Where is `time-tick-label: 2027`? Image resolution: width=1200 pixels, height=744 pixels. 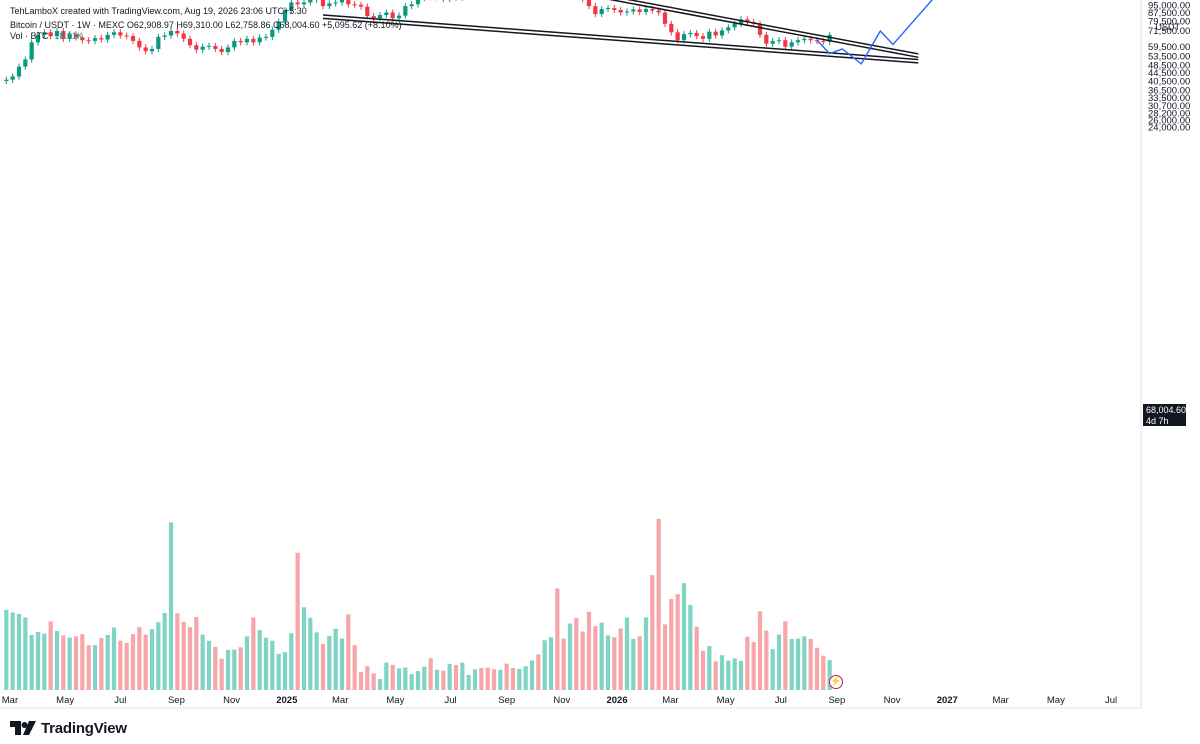
time-tick-label: 2027 is located at coordinates (947, 700).